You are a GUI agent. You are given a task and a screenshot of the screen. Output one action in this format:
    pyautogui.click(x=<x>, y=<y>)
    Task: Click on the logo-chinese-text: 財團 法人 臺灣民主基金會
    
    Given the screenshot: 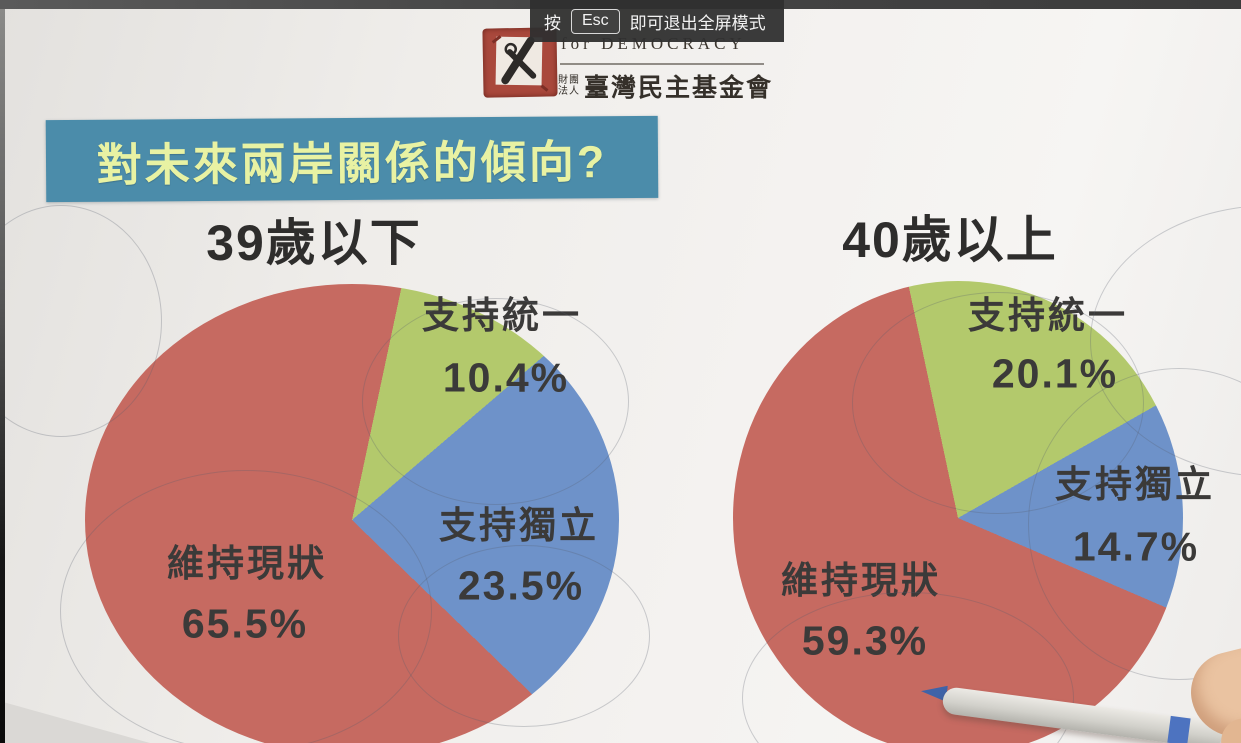 What is the action you would take?
    pyautogui.click(x=665, y=86)
    